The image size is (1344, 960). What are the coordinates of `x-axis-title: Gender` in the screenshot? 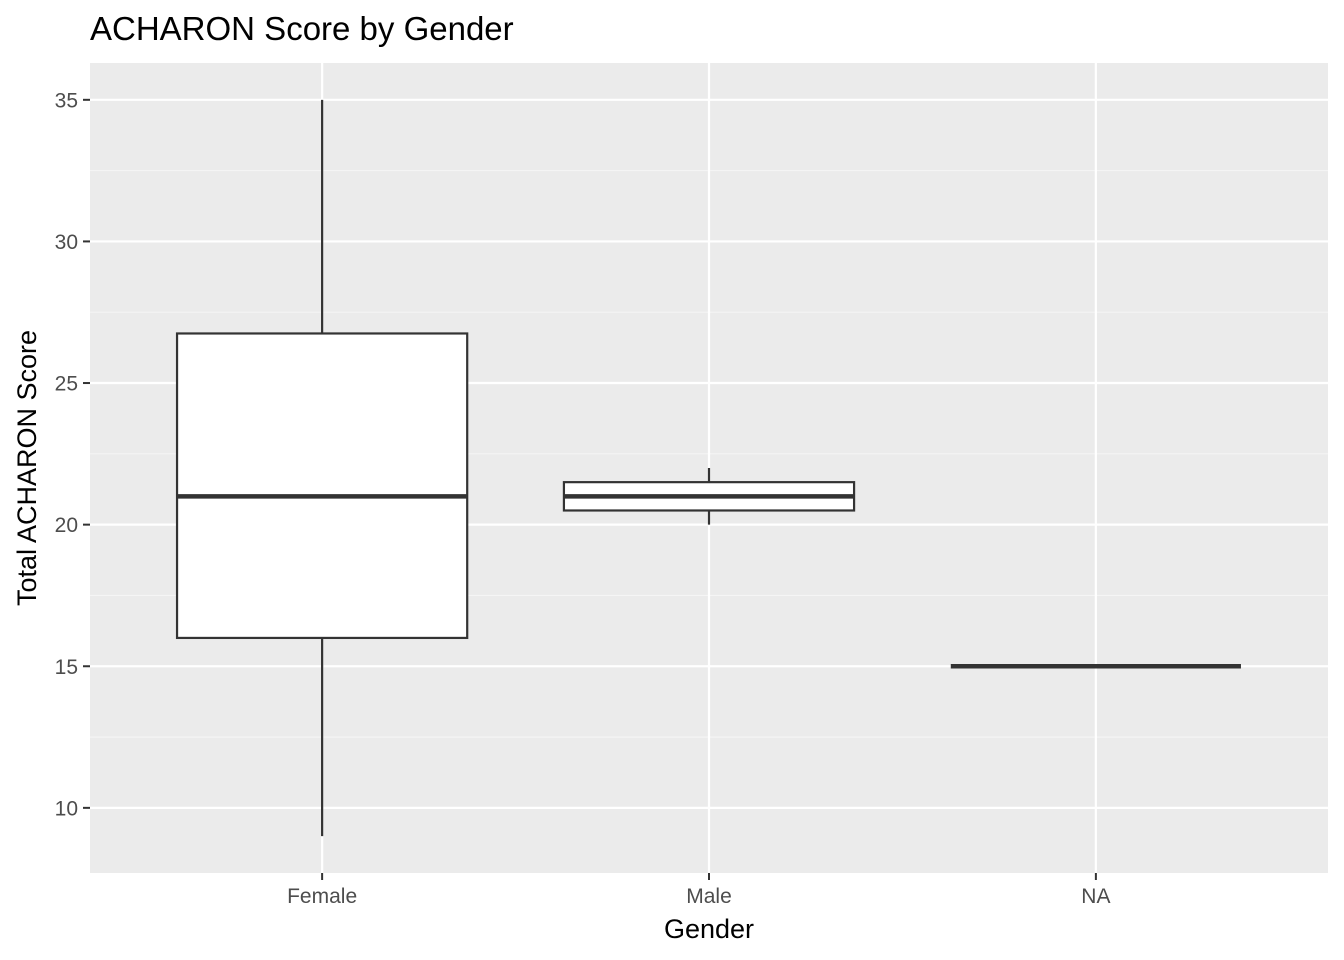 It's located at (709, 929).